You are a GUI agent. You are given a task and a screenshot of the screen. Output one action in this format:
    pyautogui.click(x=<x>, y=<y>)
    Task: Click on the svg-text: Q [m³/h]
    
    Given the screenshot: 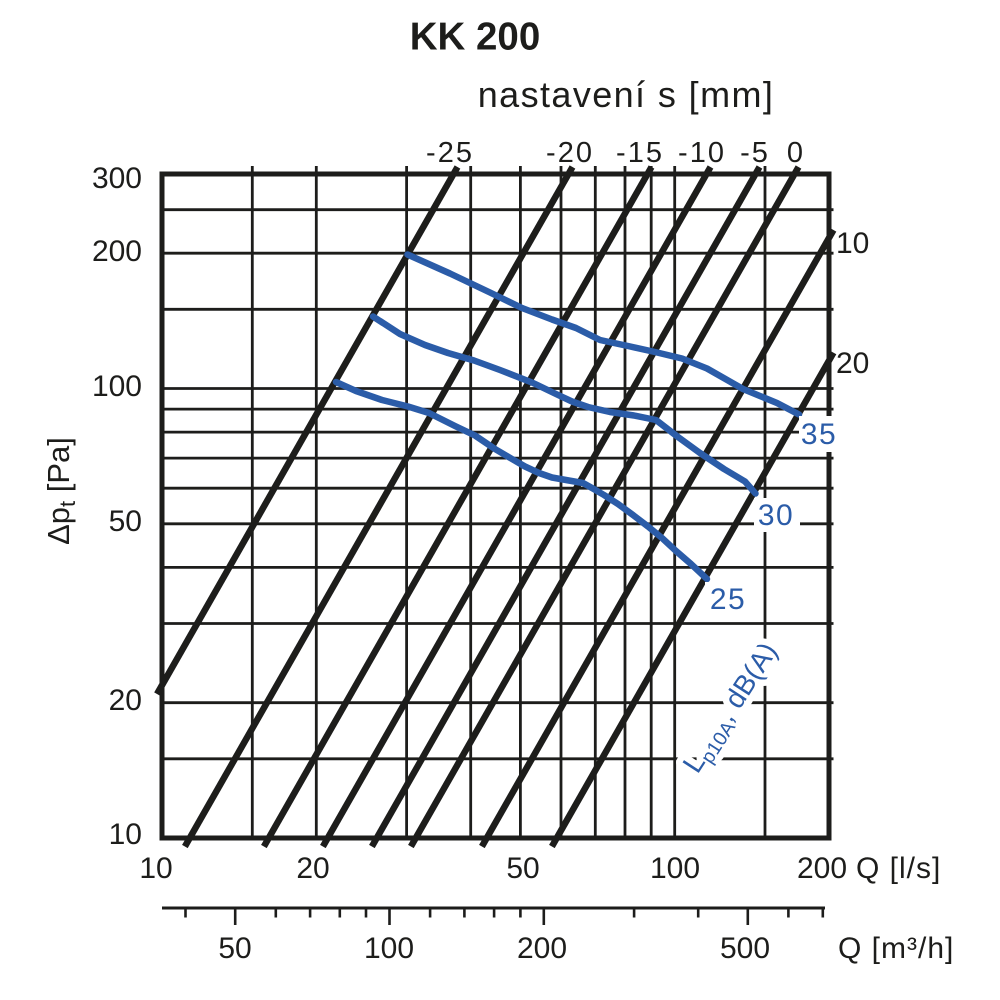 What is the action you would take?
    pyautogui.click(x=896, y=948)
    